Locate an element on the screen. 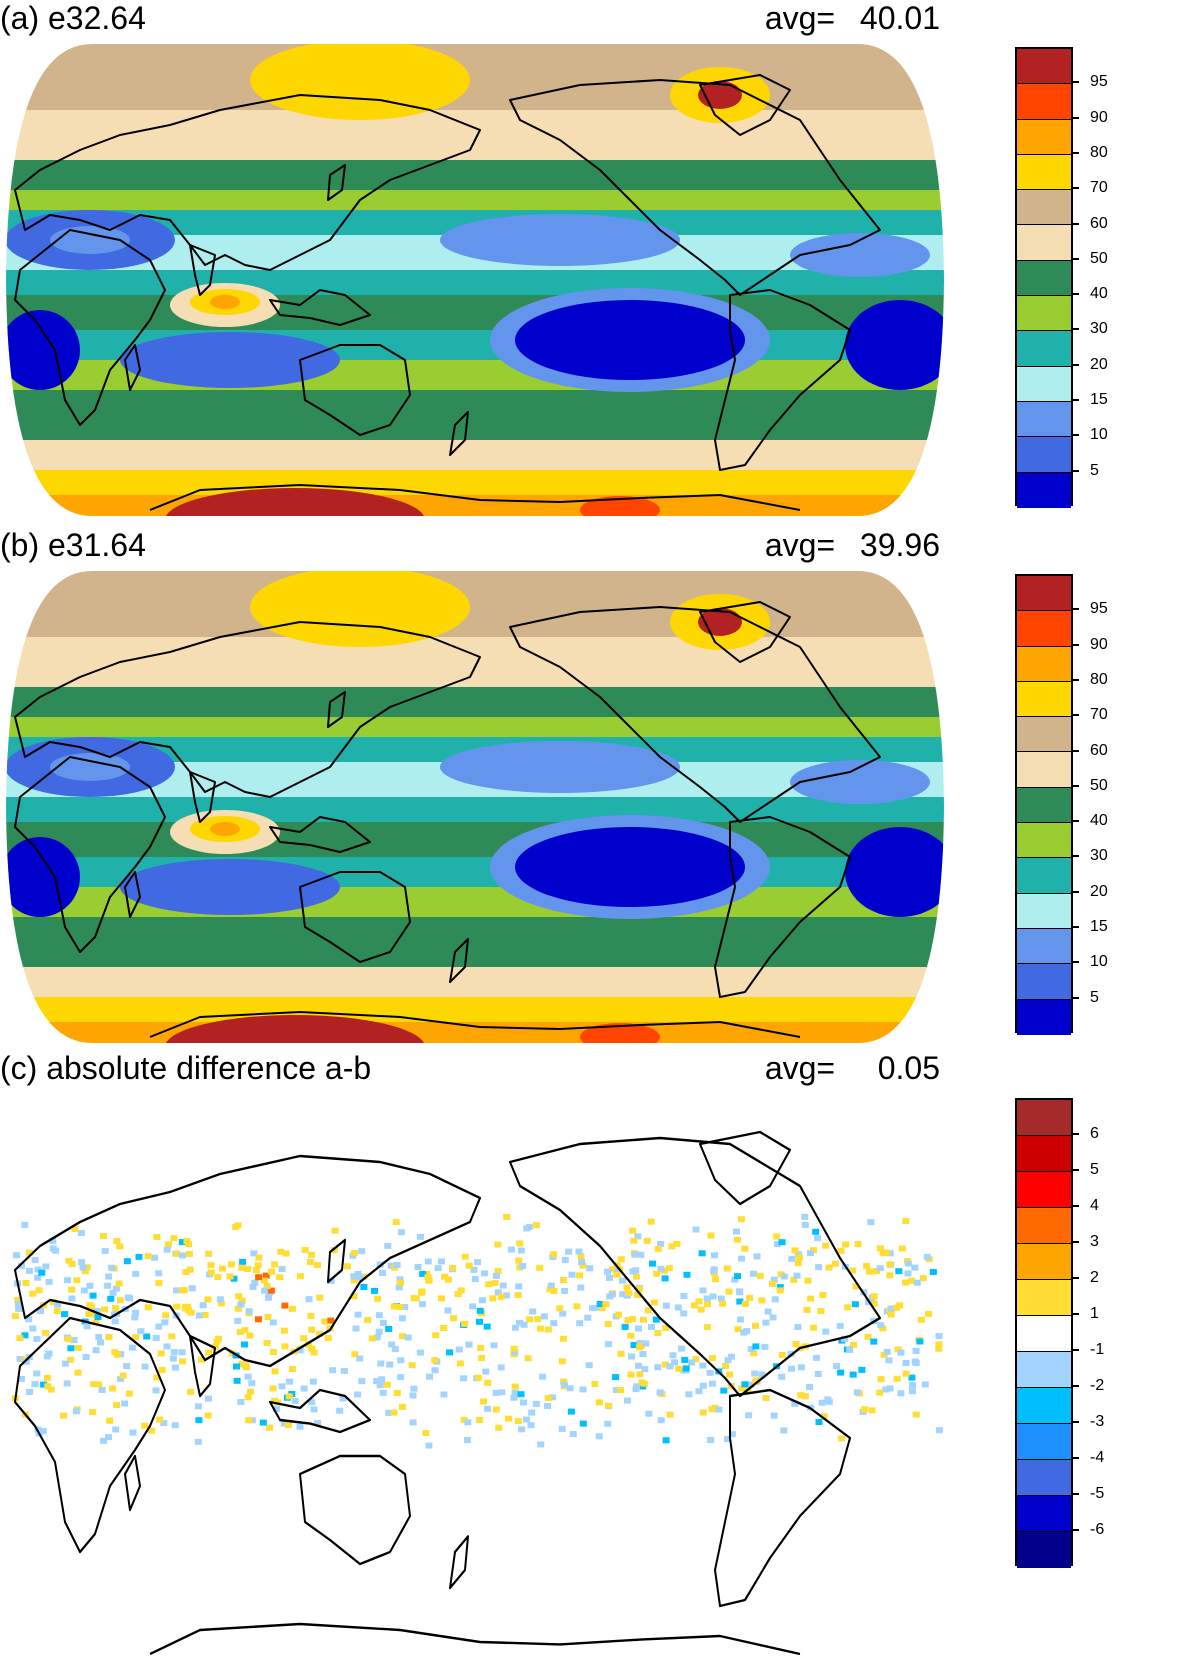 Image resolution: width=1183 pixels, height=1677 pixels. panel-title: (c) absolute difference a-b is located at coordinates (186, 1068).